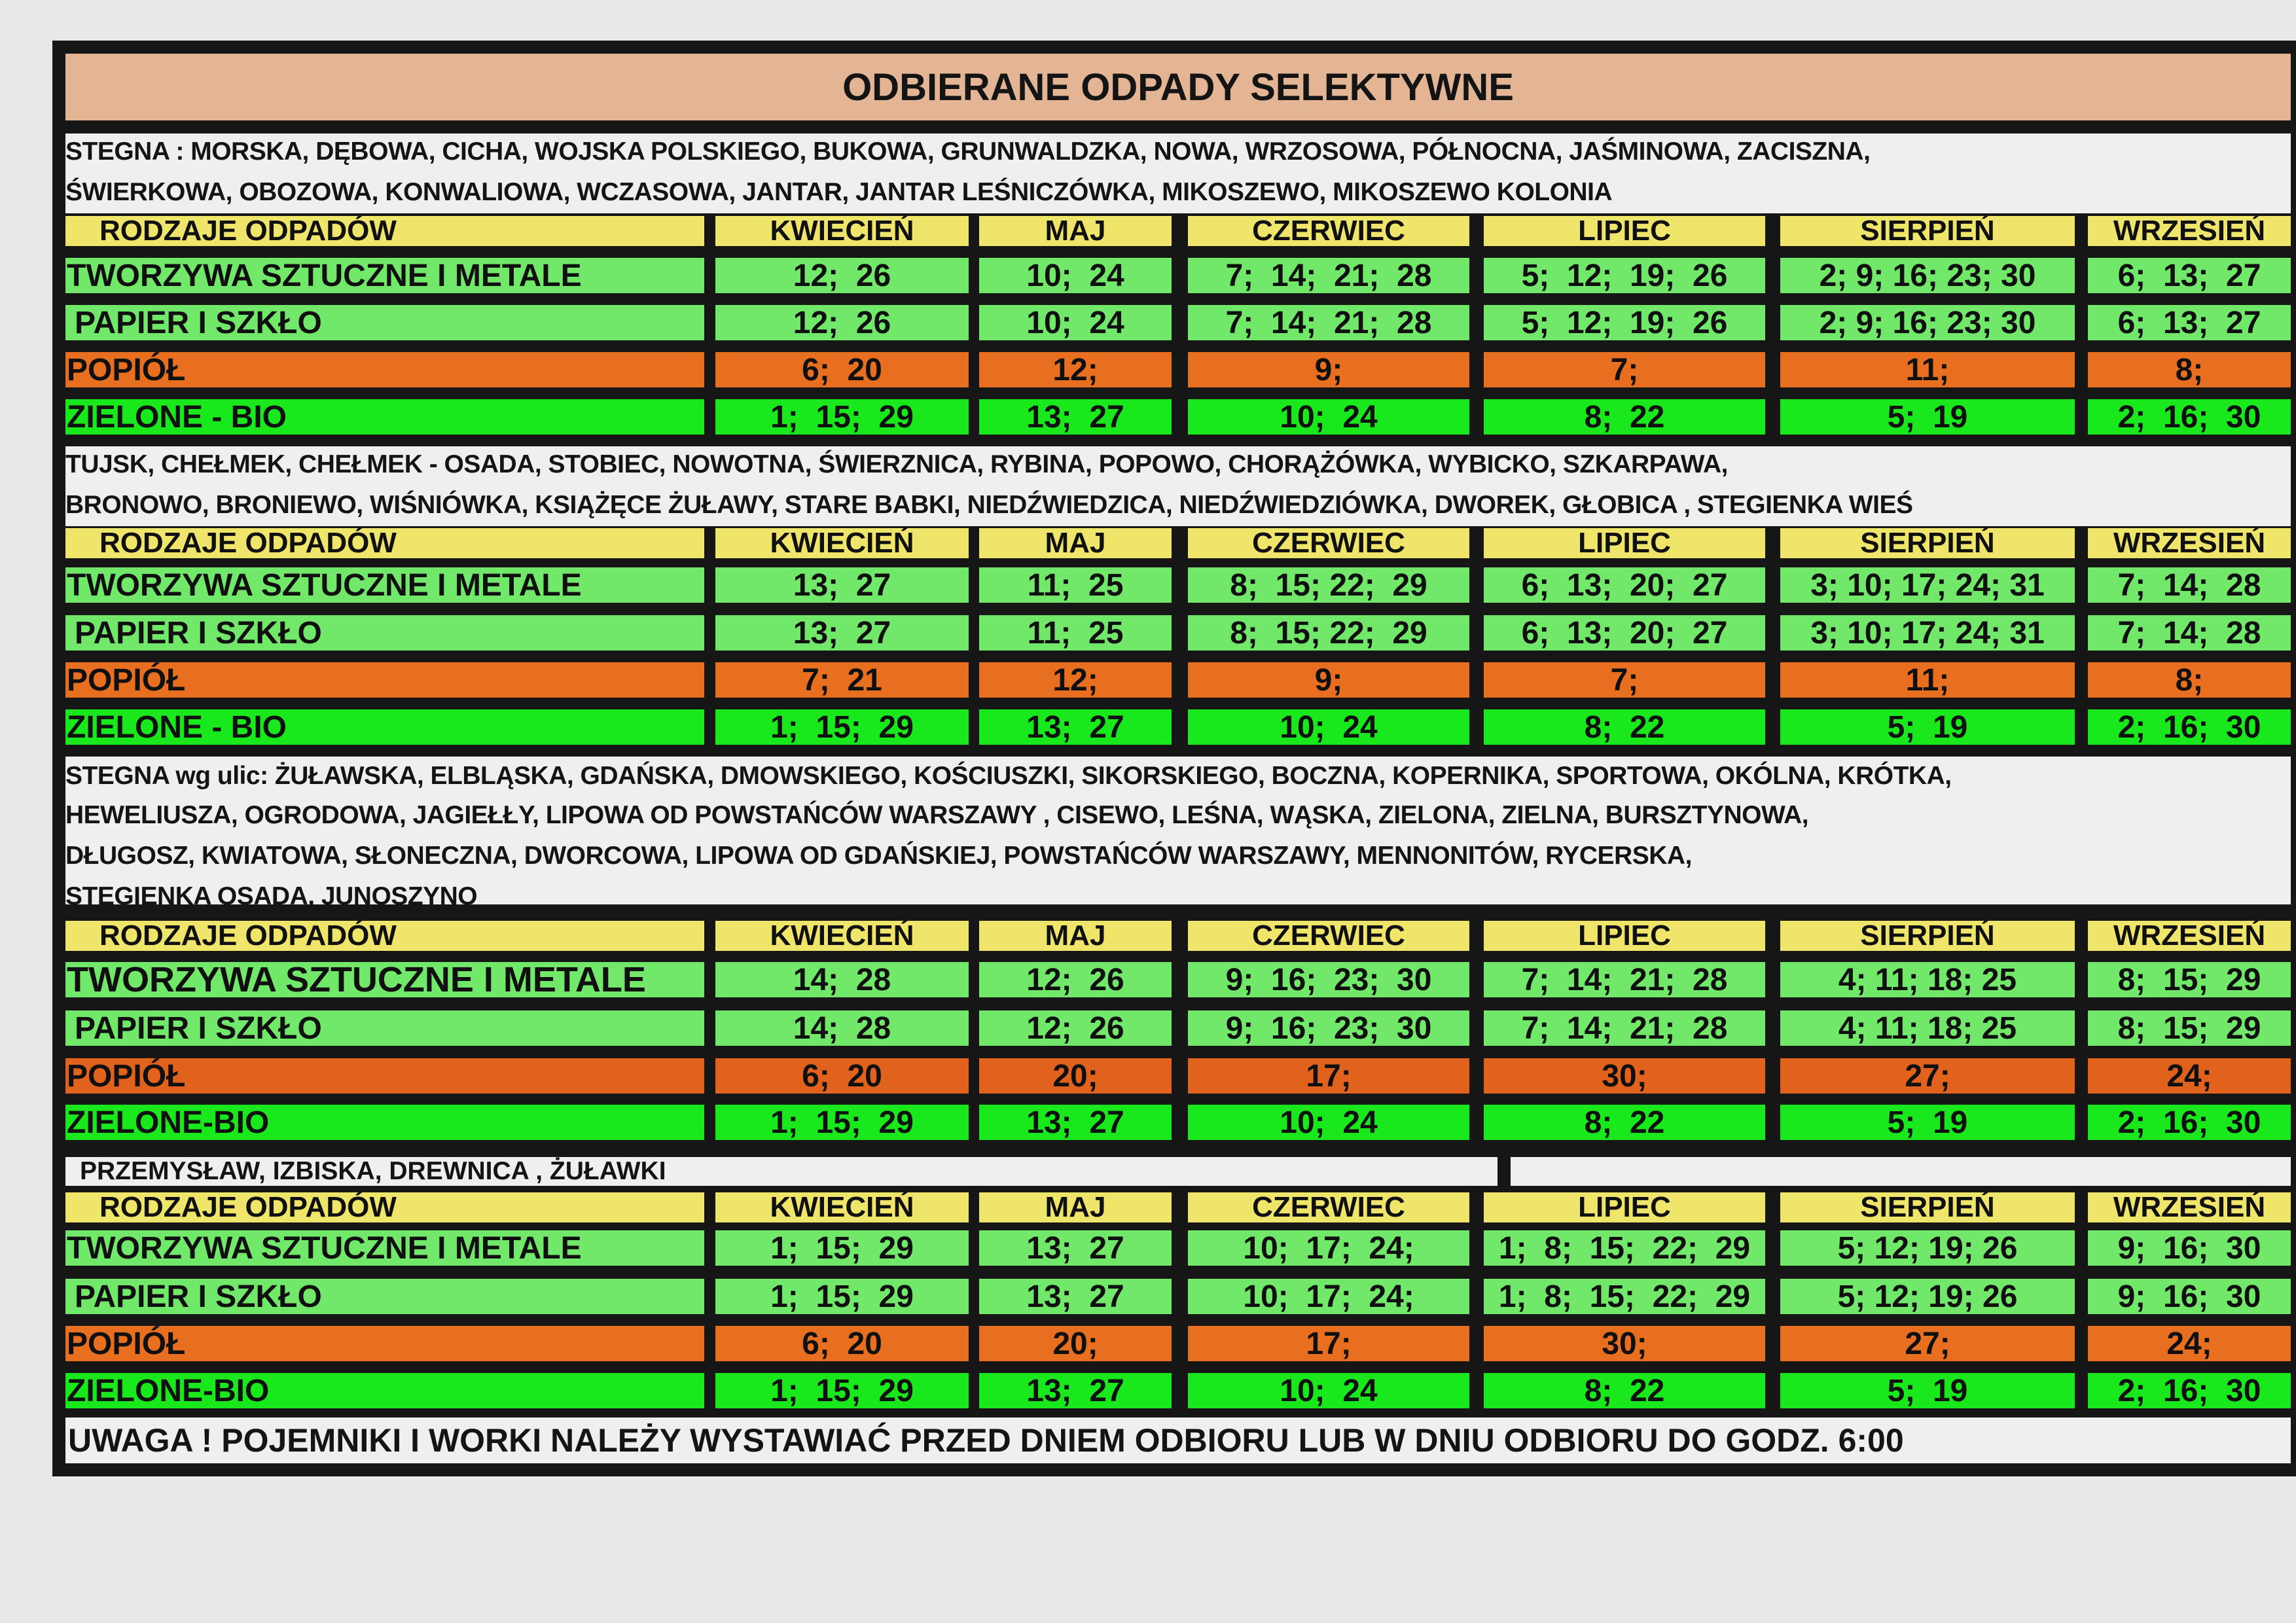  Describe the element at coordinates (2189, 585) in the screenshot. I see `collection-dates: 7; 14; 28` at that location.